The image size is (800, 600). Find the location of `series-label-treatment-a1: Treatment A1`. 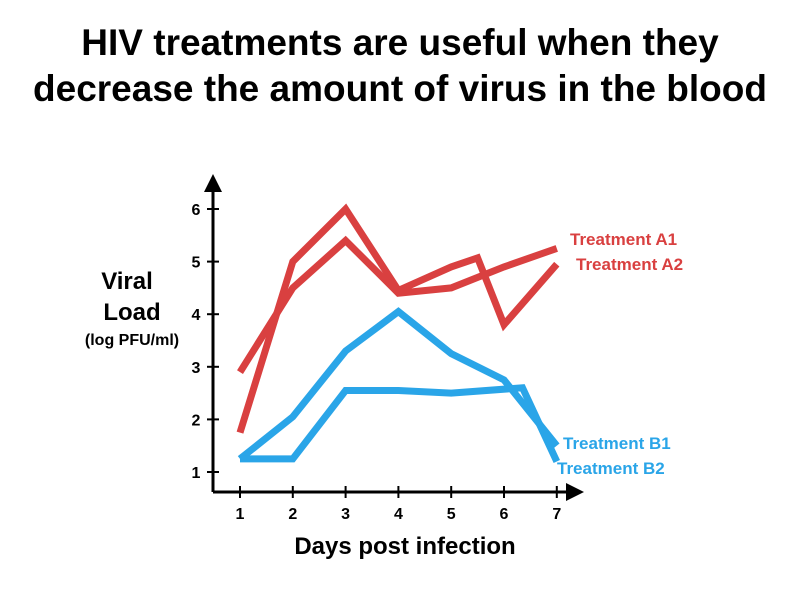

series-label-treatment-a1: Treatment A1 is located at coordinates (623, 239).